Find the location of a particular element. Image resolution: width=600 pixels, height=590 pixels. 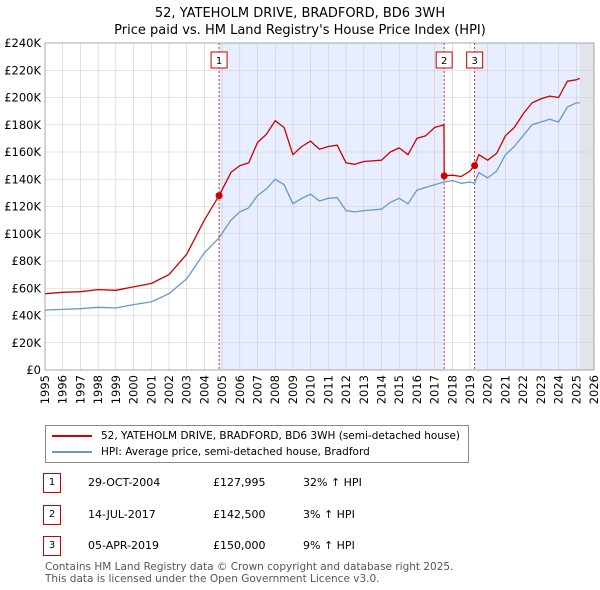

y-tick-label: £120K is located at coordinates (22, 207).